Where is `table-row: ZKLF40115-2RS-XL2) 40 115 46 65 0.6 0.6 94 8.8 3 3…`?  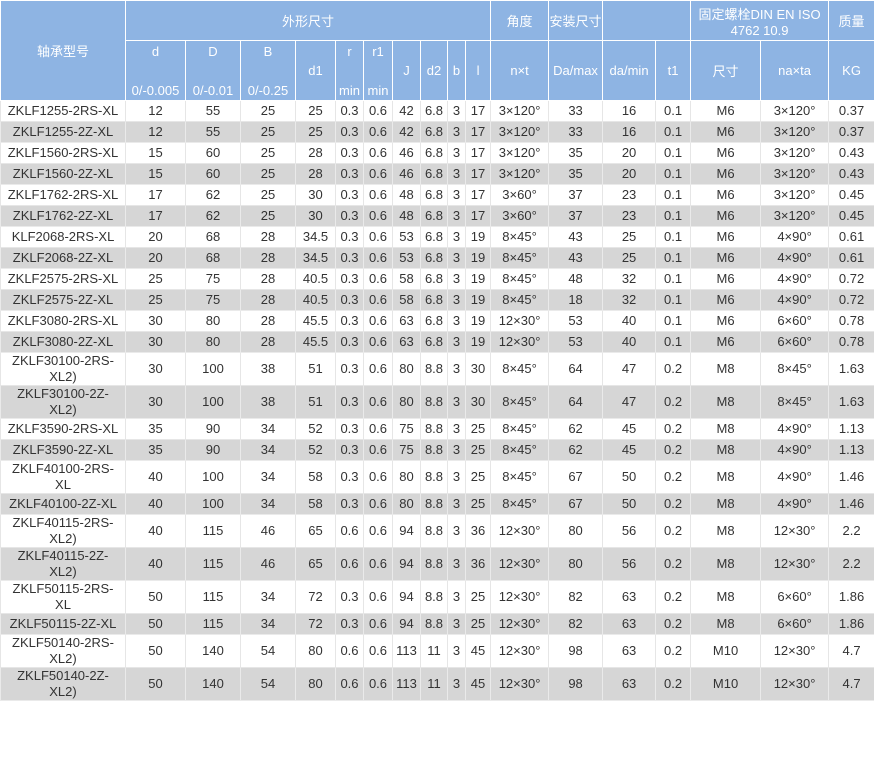 table-row: ZKLF40115-2RS-XL2) 40 115 46 65 0.6 0.6 94 8.8 3 3… is located at coordinates (437, 531).